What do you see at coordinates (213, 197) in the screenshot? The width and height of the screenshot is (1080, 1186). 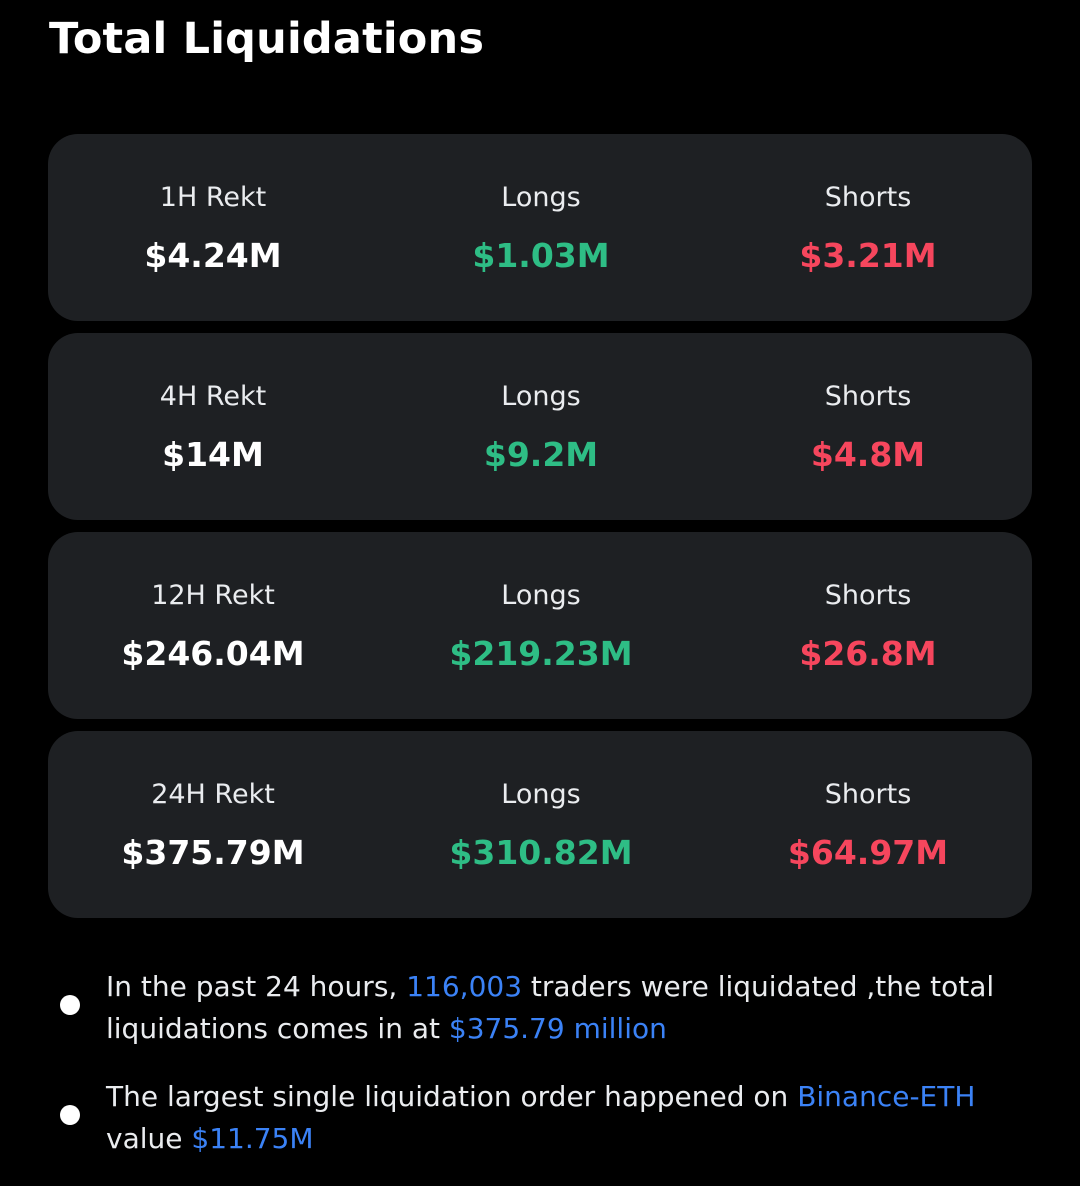 I see `period-label: 1H Rekt` at bounding box center [213, 197].